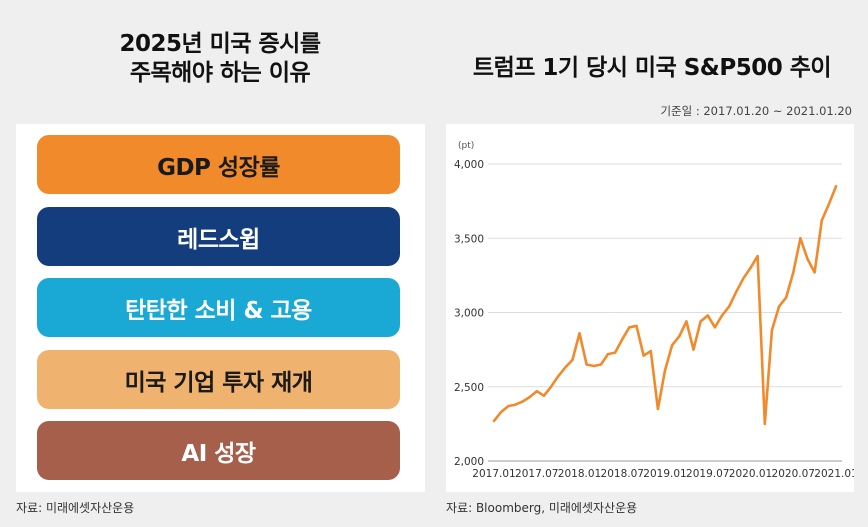 Image resolution: width=868 pixels, height=527 pixels. I want to click on left-title-line2: 주목해야 하는 이유, so click(220, 73).